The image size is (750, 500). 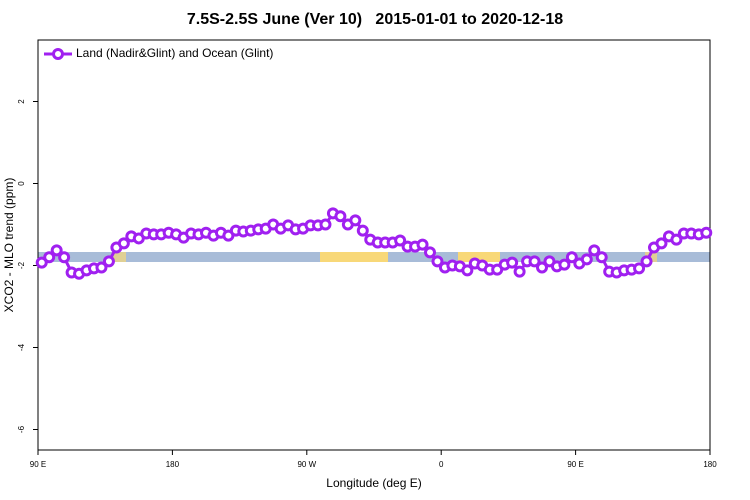 I want to click on y-tick-label: 2, so click(x=21, y=101).